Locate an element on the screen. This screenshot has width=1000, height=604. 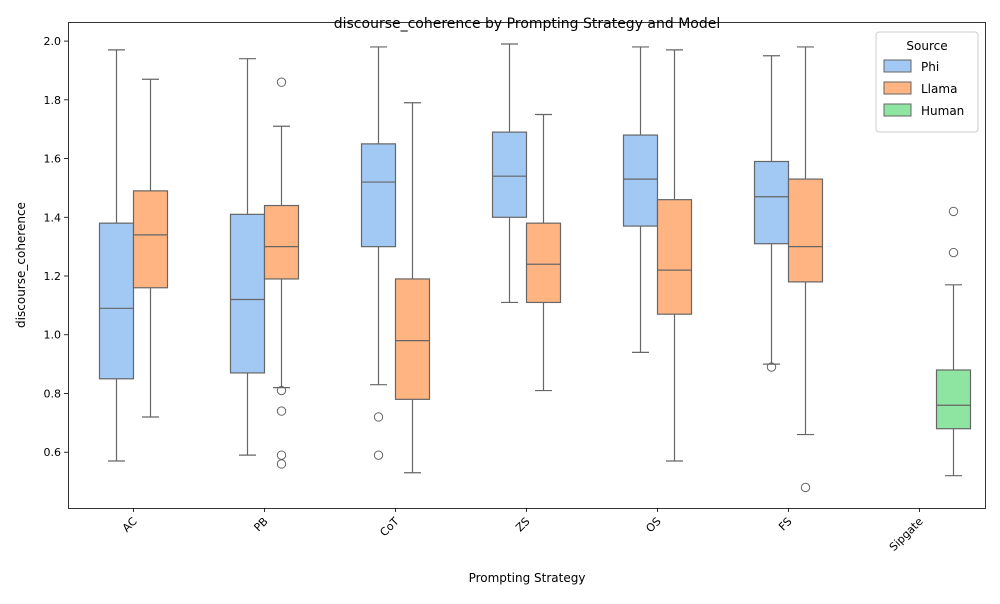
box-phi-cot is located at coordinates (378, 253).